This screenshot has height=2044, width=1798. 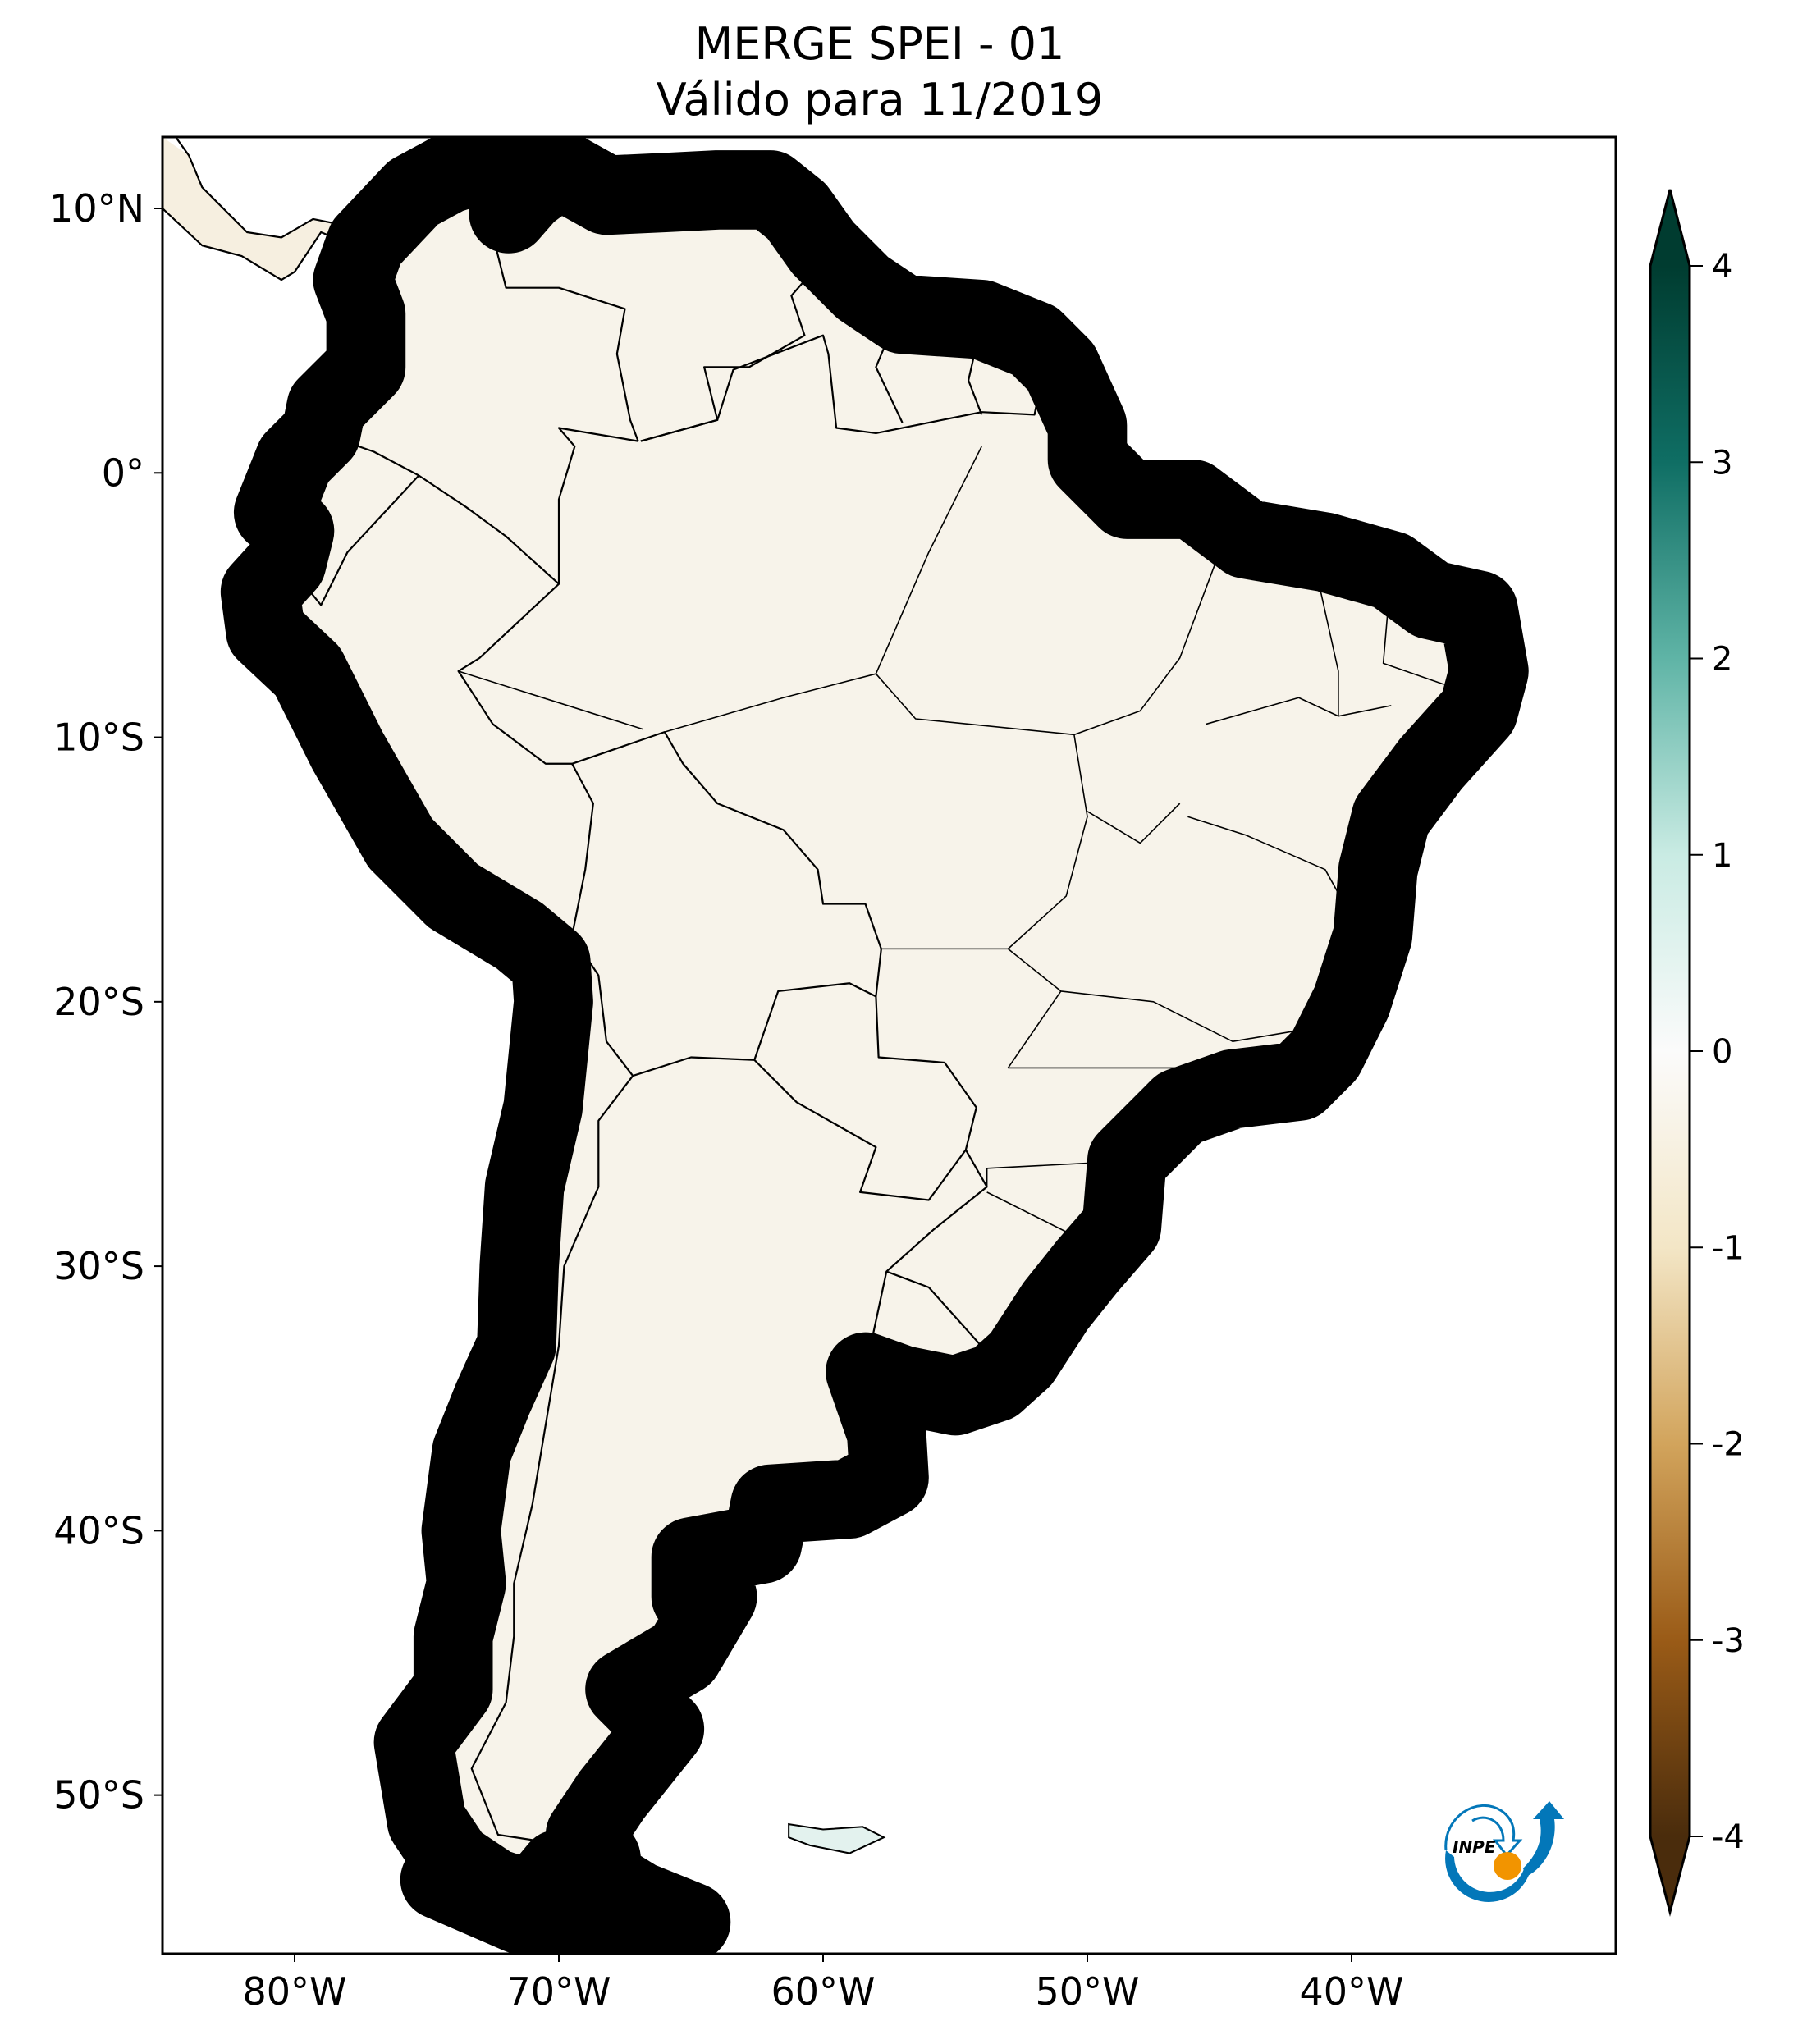 I want to click on logo-swoosh, so click(x=1488, y=1876).